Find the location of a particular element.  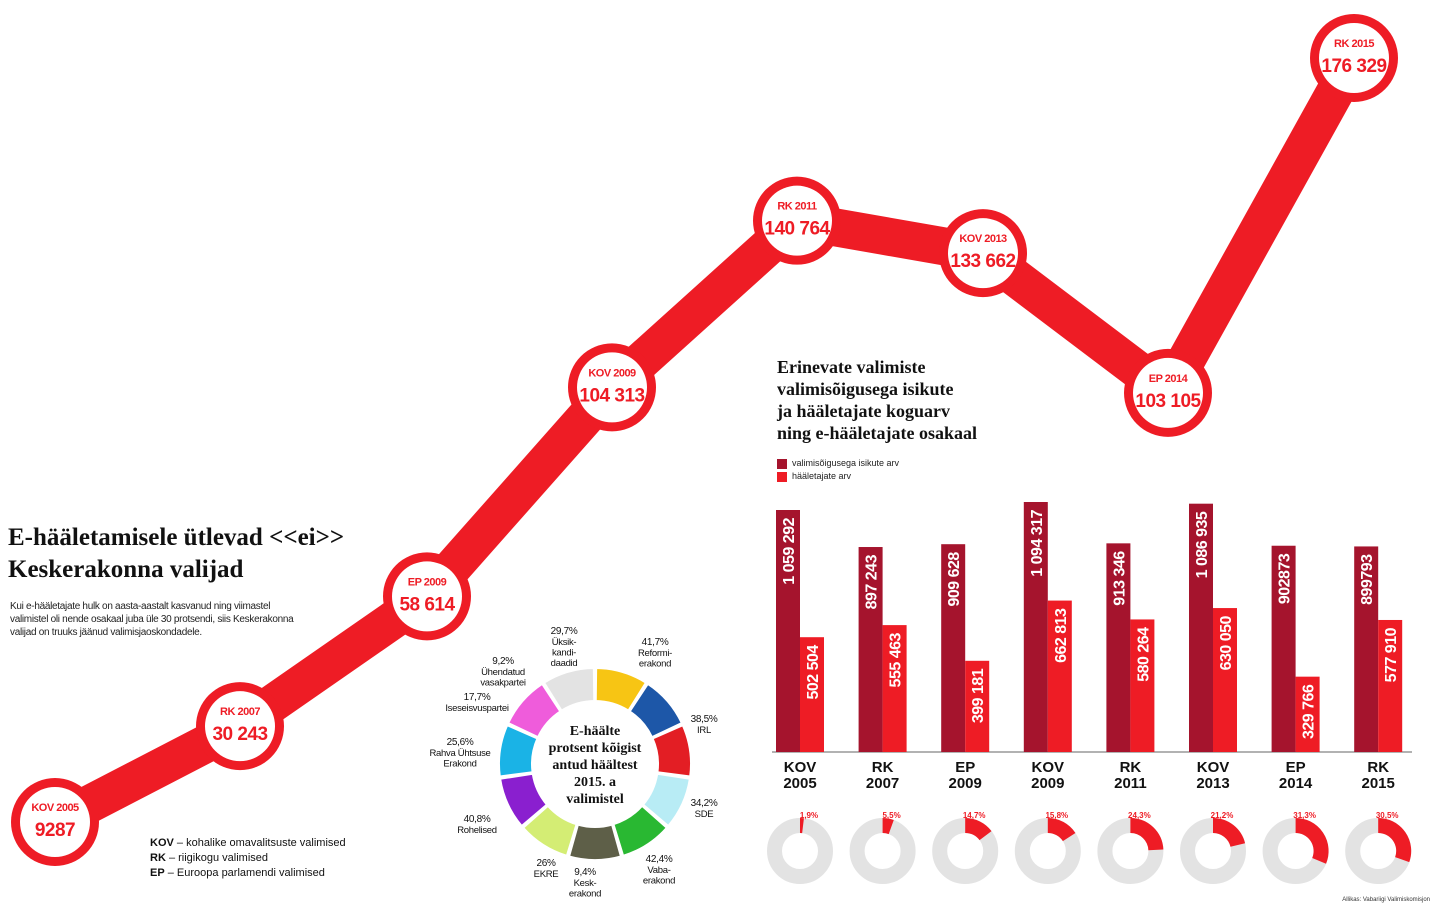

category-label: 2007 is located at coordinates (882, 783).